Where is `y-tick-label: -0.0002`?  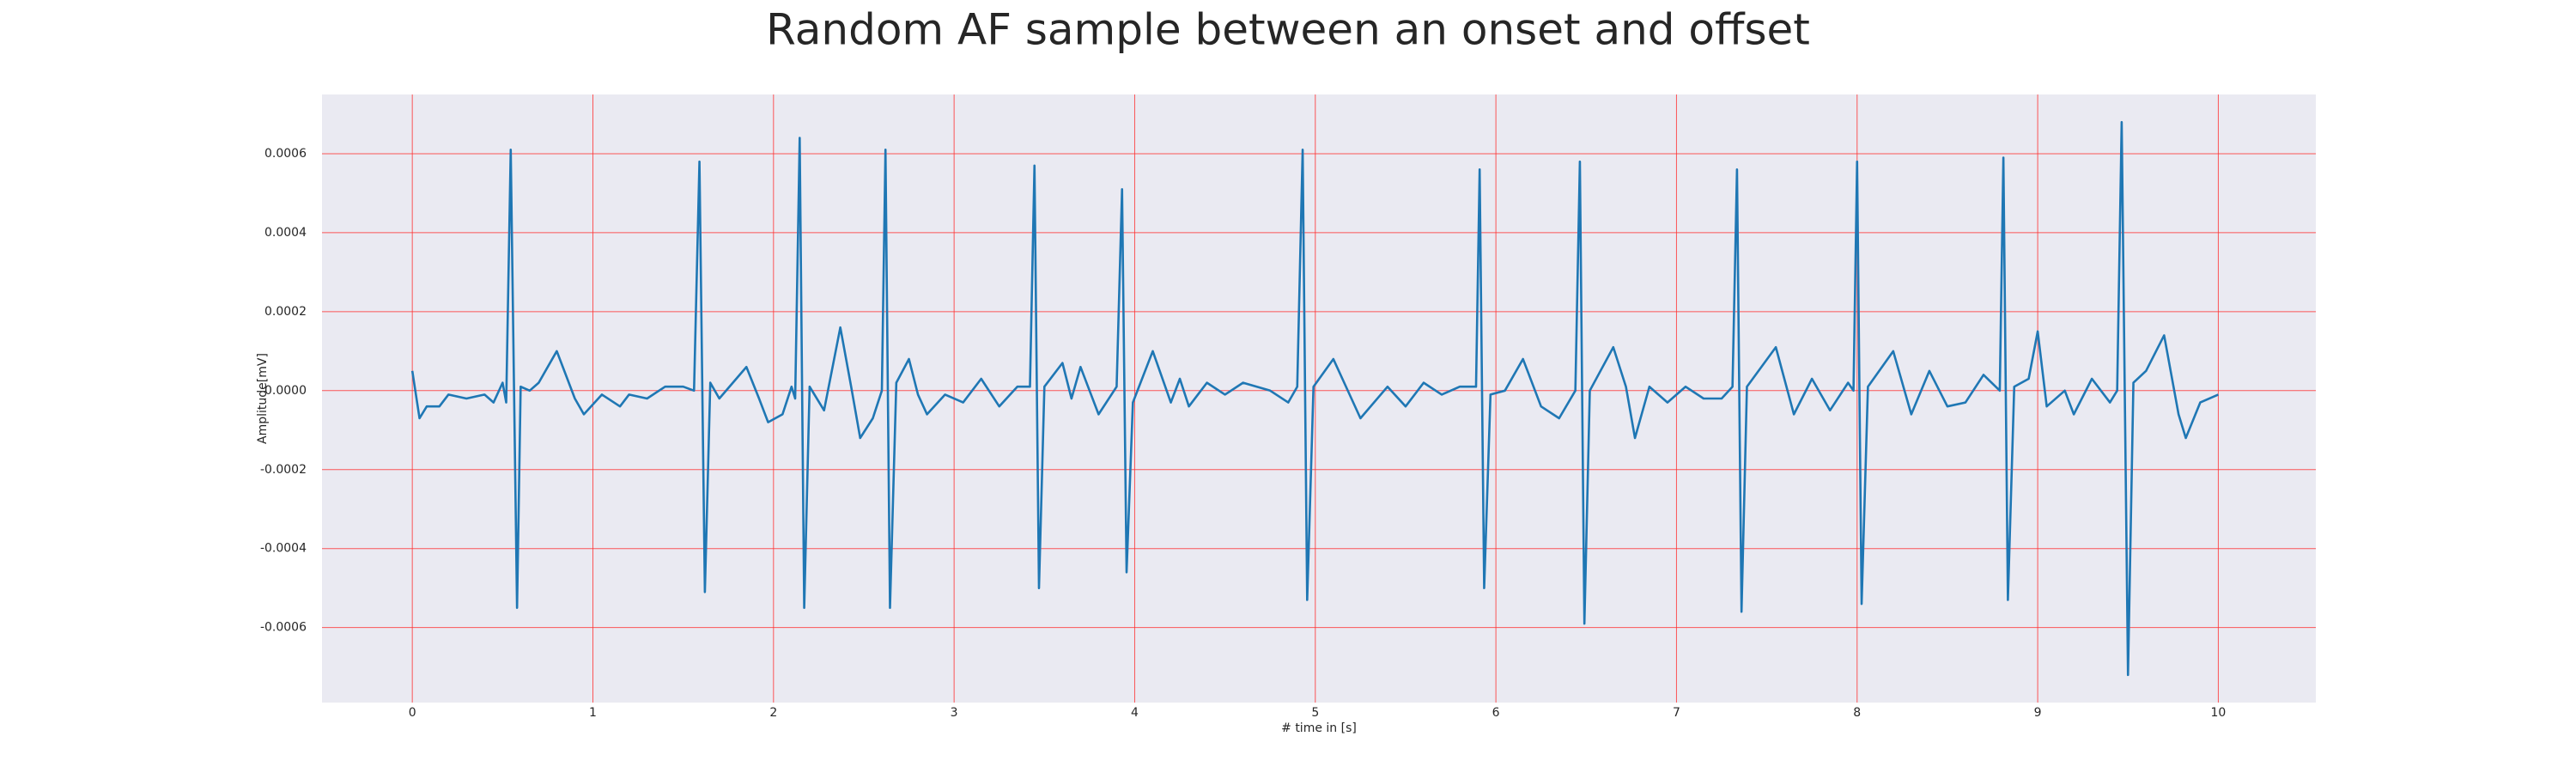 y-tick-label: -0.0002 is located at coordinates (283, 470).